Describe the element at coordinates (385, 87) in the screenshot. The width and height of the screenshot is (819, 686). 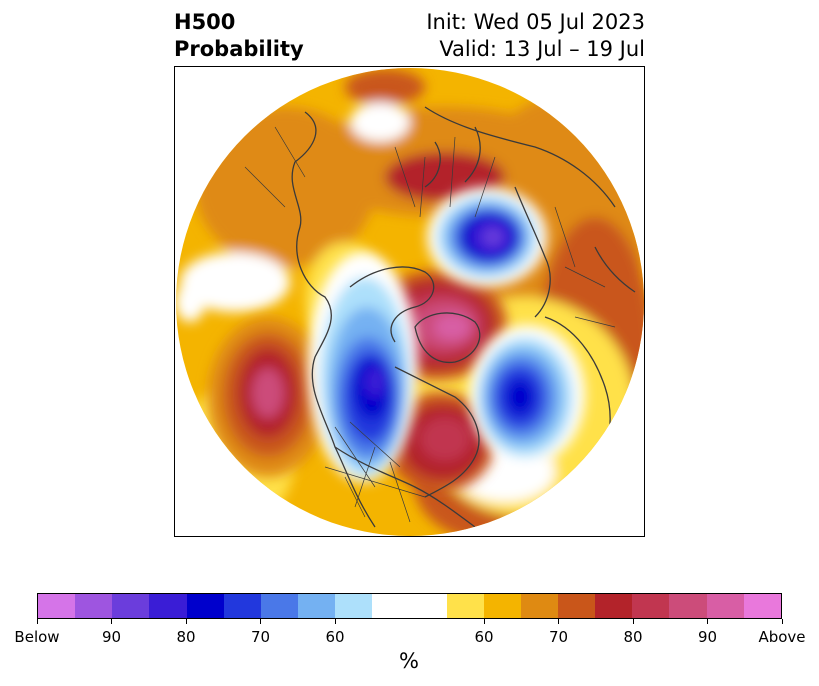
I see `region-north-rim` at that location.